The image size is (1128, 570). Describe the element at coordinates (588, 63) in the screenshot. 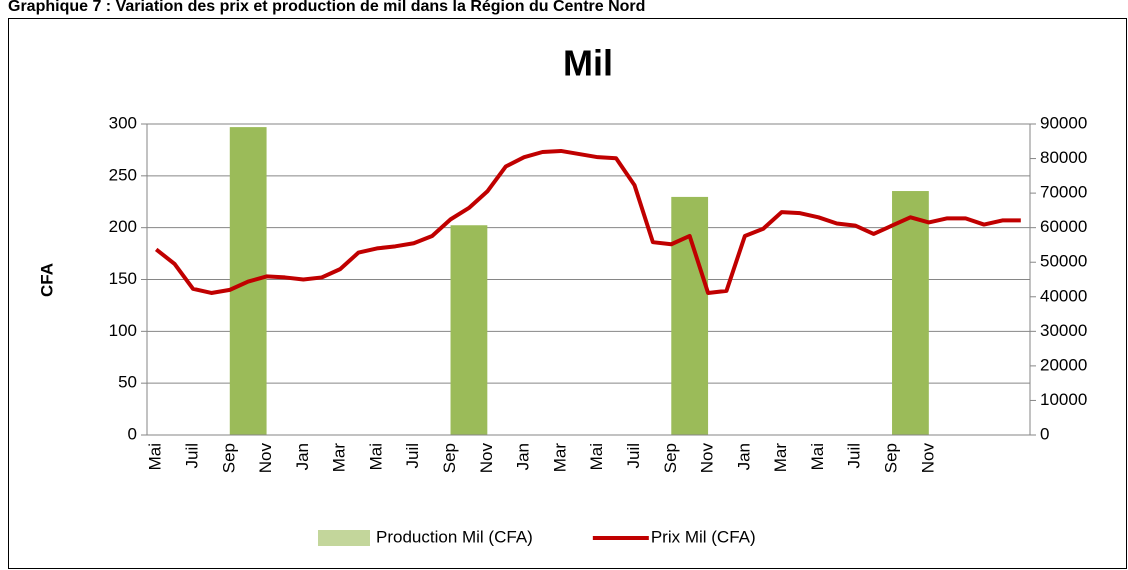

I see `chart-title: Mil` at that location.